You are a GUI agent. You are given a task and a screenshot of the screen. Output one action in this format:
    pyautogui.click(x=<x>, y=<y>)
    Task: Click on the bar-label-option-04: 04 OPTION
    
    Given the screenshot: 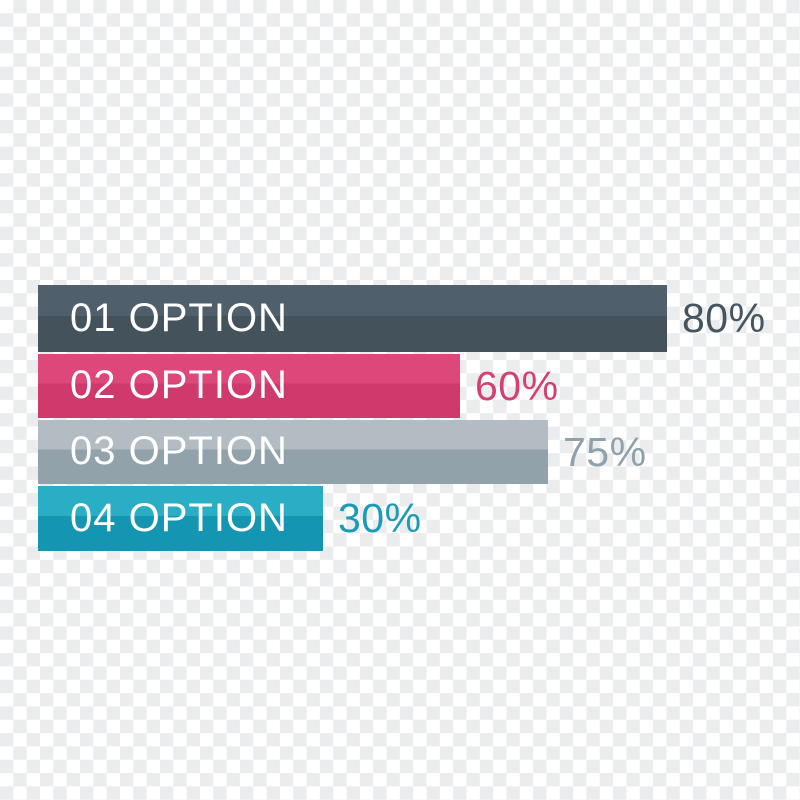 What is the action you would take?
    pyautogui.click(x=179, y=517)
    